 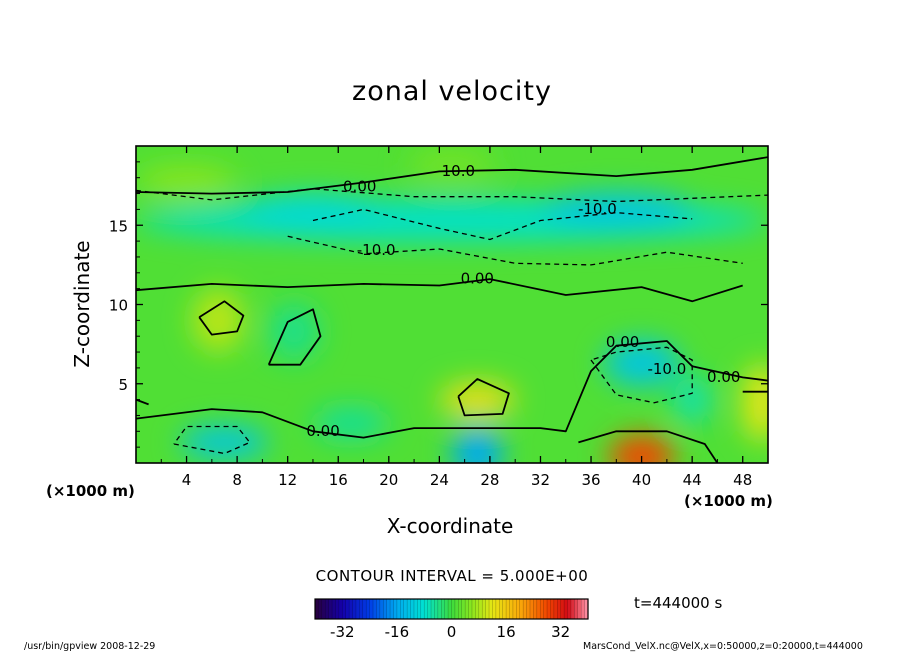 I want to click on x-tick-label: 32, so click(x=540, y=480).